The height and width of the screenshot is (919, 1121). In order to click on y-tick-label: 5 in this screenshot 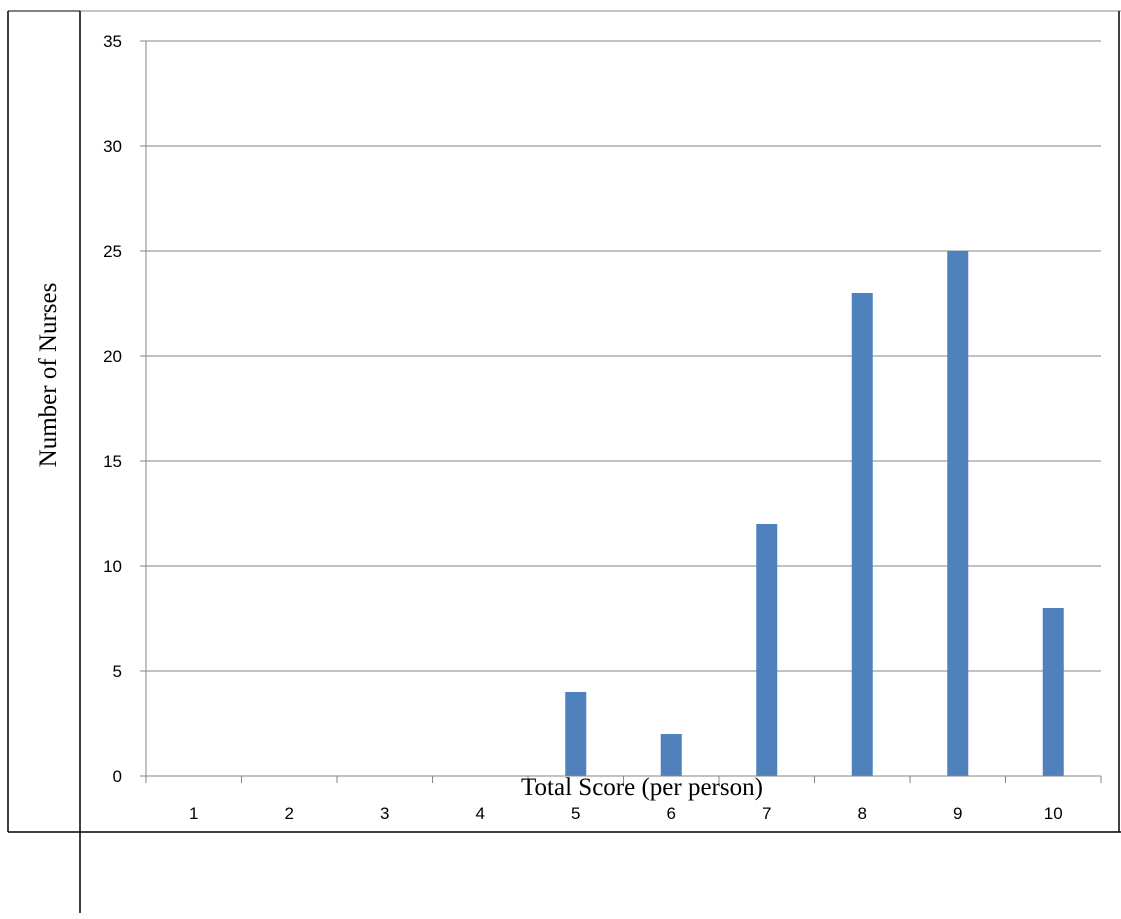, I will do `click(117, 671)`.